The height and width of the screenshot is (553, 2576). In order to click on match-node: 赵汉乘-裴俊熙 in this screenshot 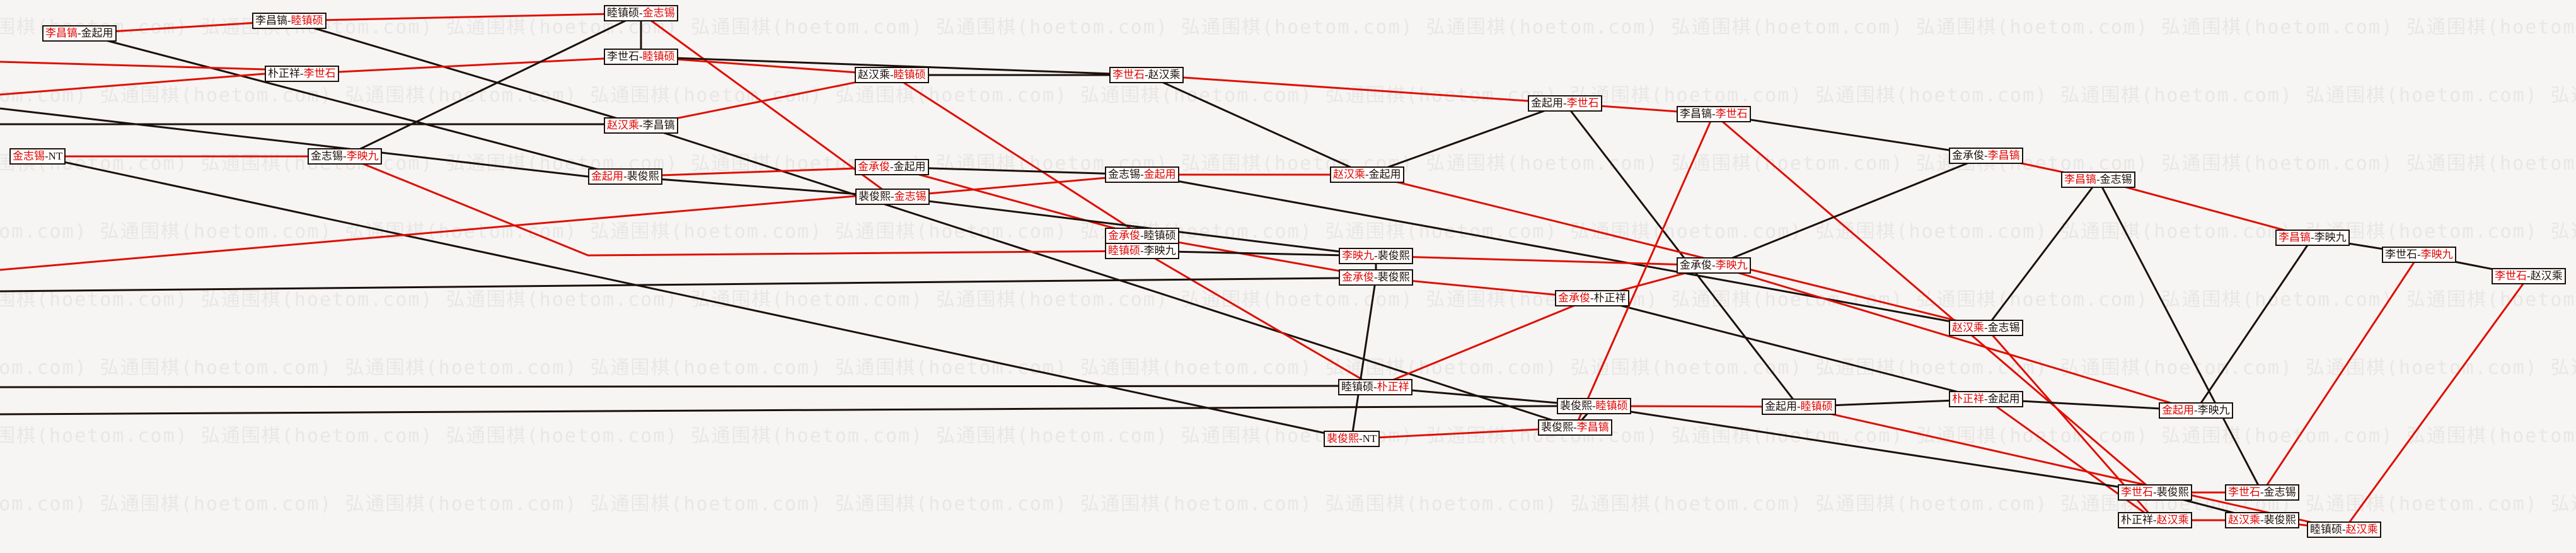, I will do `click(2262, 520)`.